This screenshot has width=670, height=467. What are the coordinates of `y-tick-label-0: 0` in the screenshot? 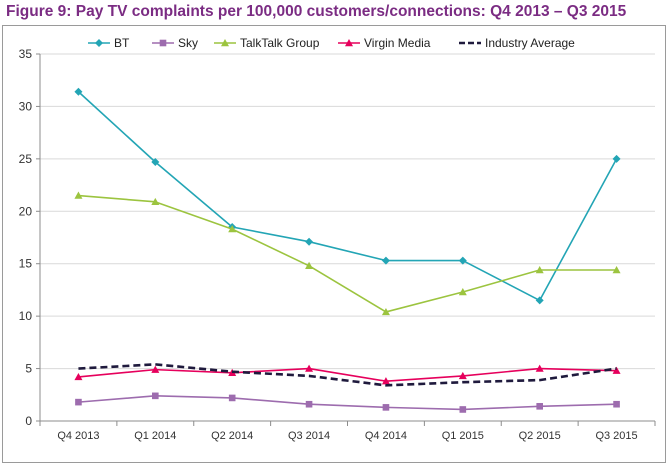 It's located at (28, 421).